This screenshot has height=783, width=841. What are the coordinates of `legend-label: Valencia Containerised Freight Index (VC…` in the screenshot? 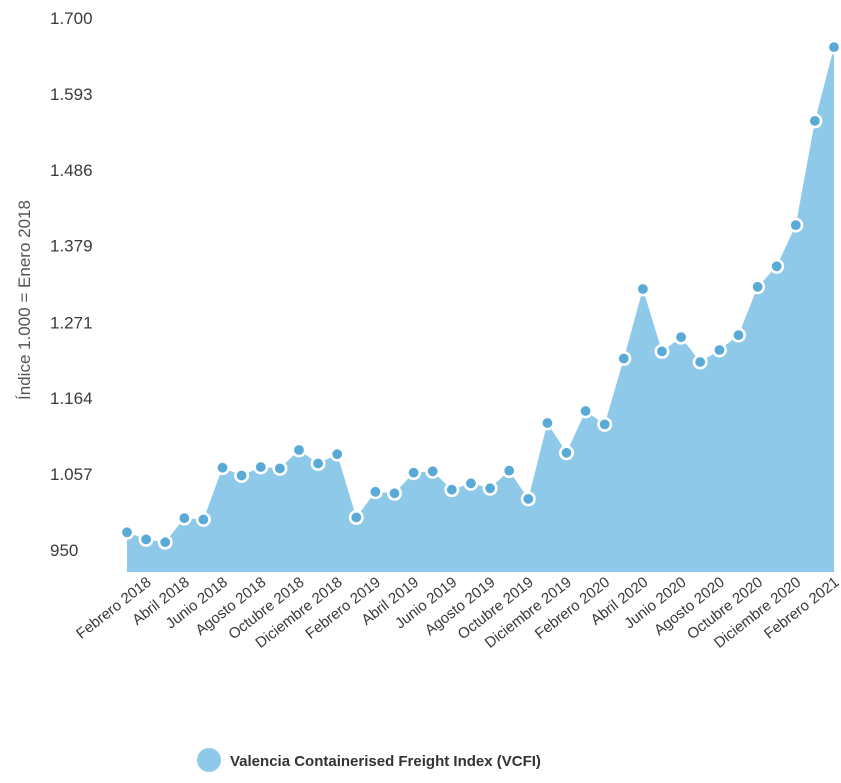 It's located at (385, 761).